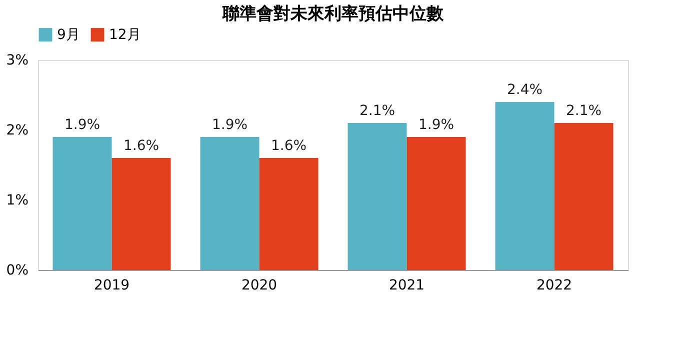  Describe the element at coordinates (112, 286) in the screenshot. I see `x-tick-label: 2019` at that location.